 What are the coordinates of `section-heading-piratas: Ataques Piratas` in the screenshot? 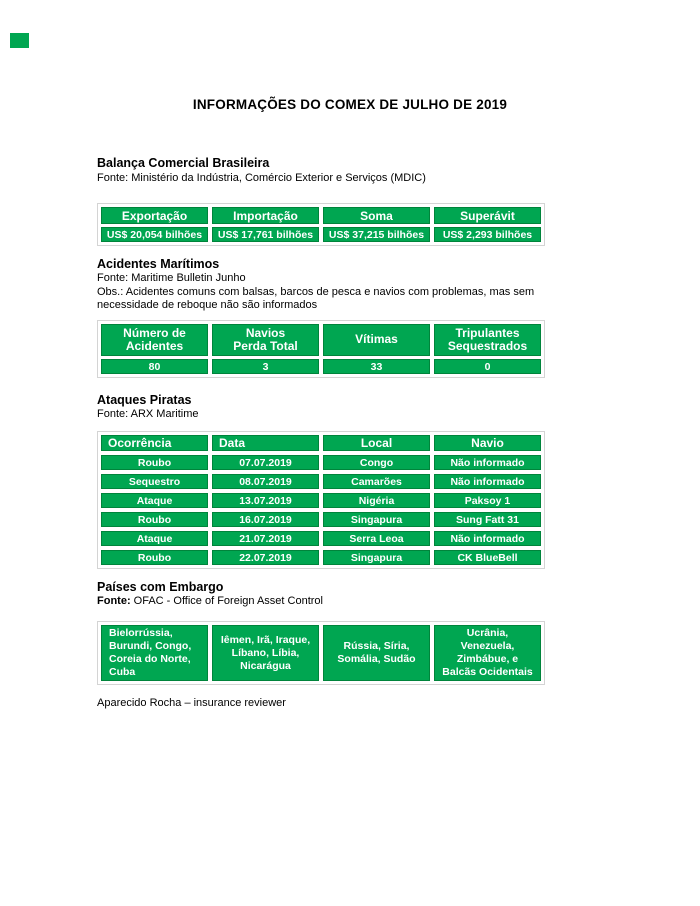 It's located at (144, 400).